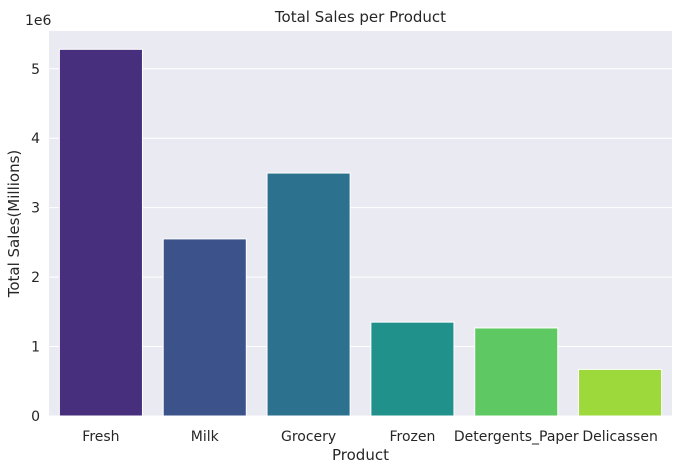  I want to click on y-tick-label: 0, so click(35, 417).